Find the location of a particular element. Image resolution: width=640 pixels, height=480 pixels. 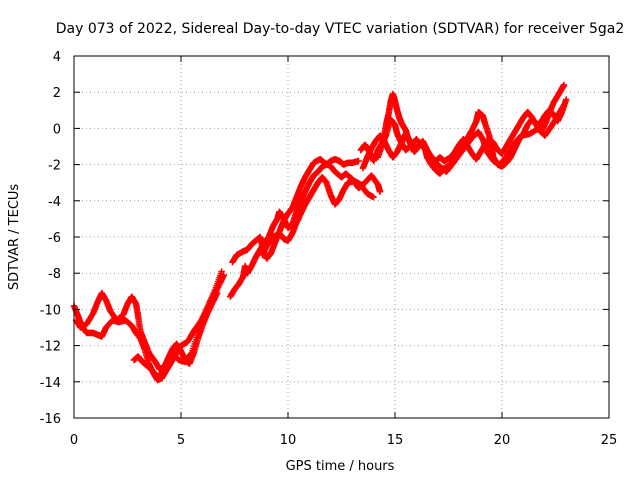

x-tick-label: 15 is located at coordinates (395, 440).